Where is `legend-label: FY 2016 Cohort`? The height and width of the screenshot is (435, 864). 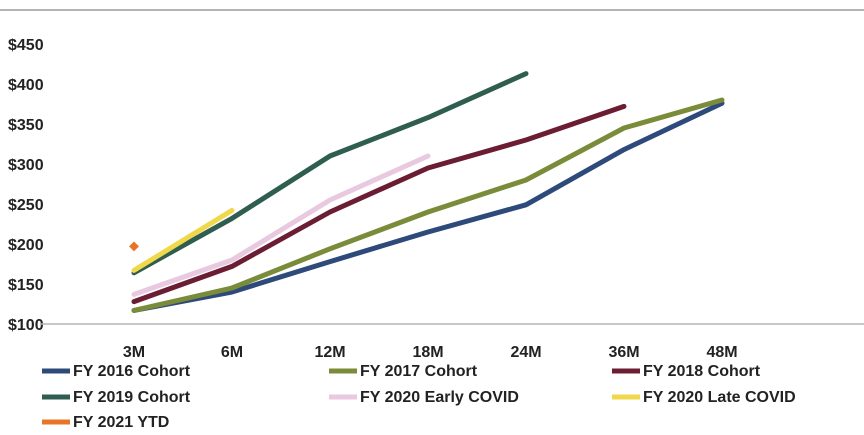
legend-label: FY 2016 Cohort is located at coordinates (132, 371).